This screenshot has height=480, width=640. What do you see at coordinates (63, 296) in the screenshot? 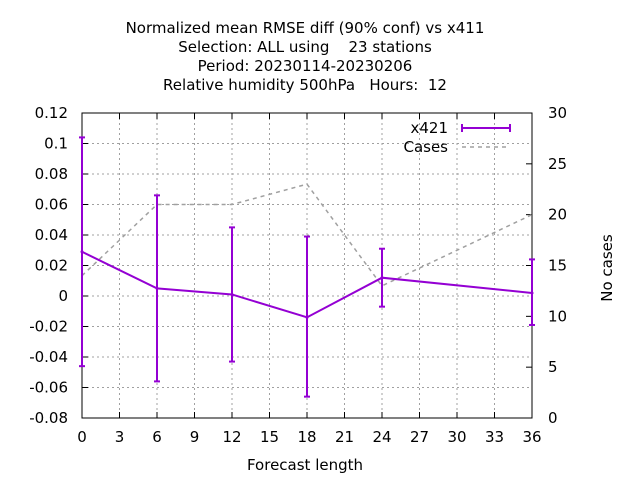
I see `y-tick-label-4: 0` at bounding box center [63, 296].